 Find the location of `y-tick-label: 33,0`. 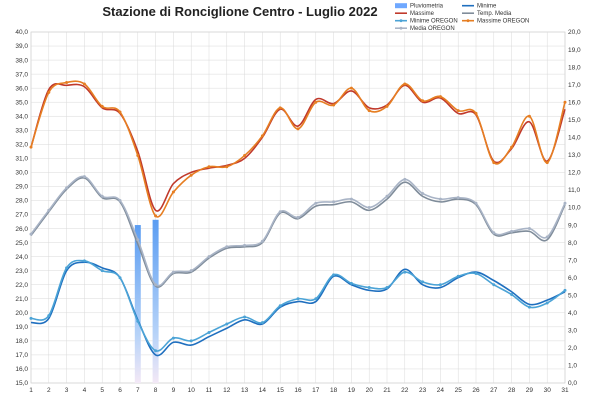

y-tick-label: 33,0 is located at coordinates (21, 130).